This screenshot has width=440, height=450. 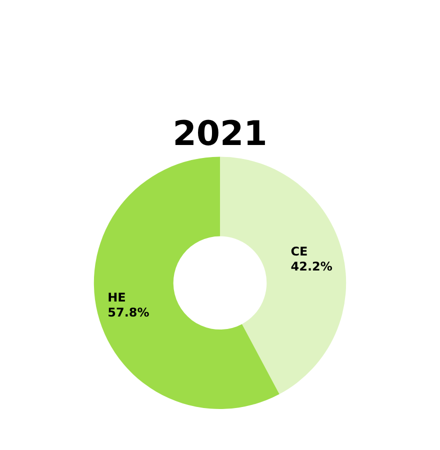 I want to click on slice-label: HE, so click(x=117, y=297).